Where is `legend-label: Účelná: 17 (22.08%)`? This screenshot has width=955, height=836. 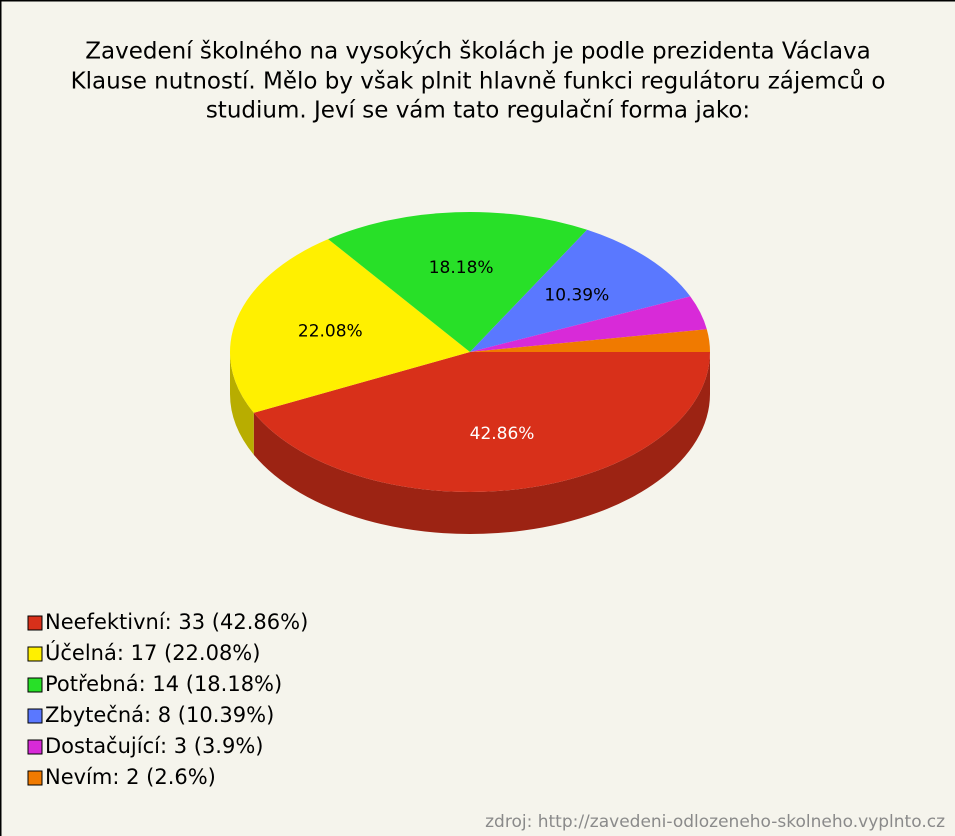
legend-label: Účelná: 17 (22.08%) is located at coordinates (152, 652).